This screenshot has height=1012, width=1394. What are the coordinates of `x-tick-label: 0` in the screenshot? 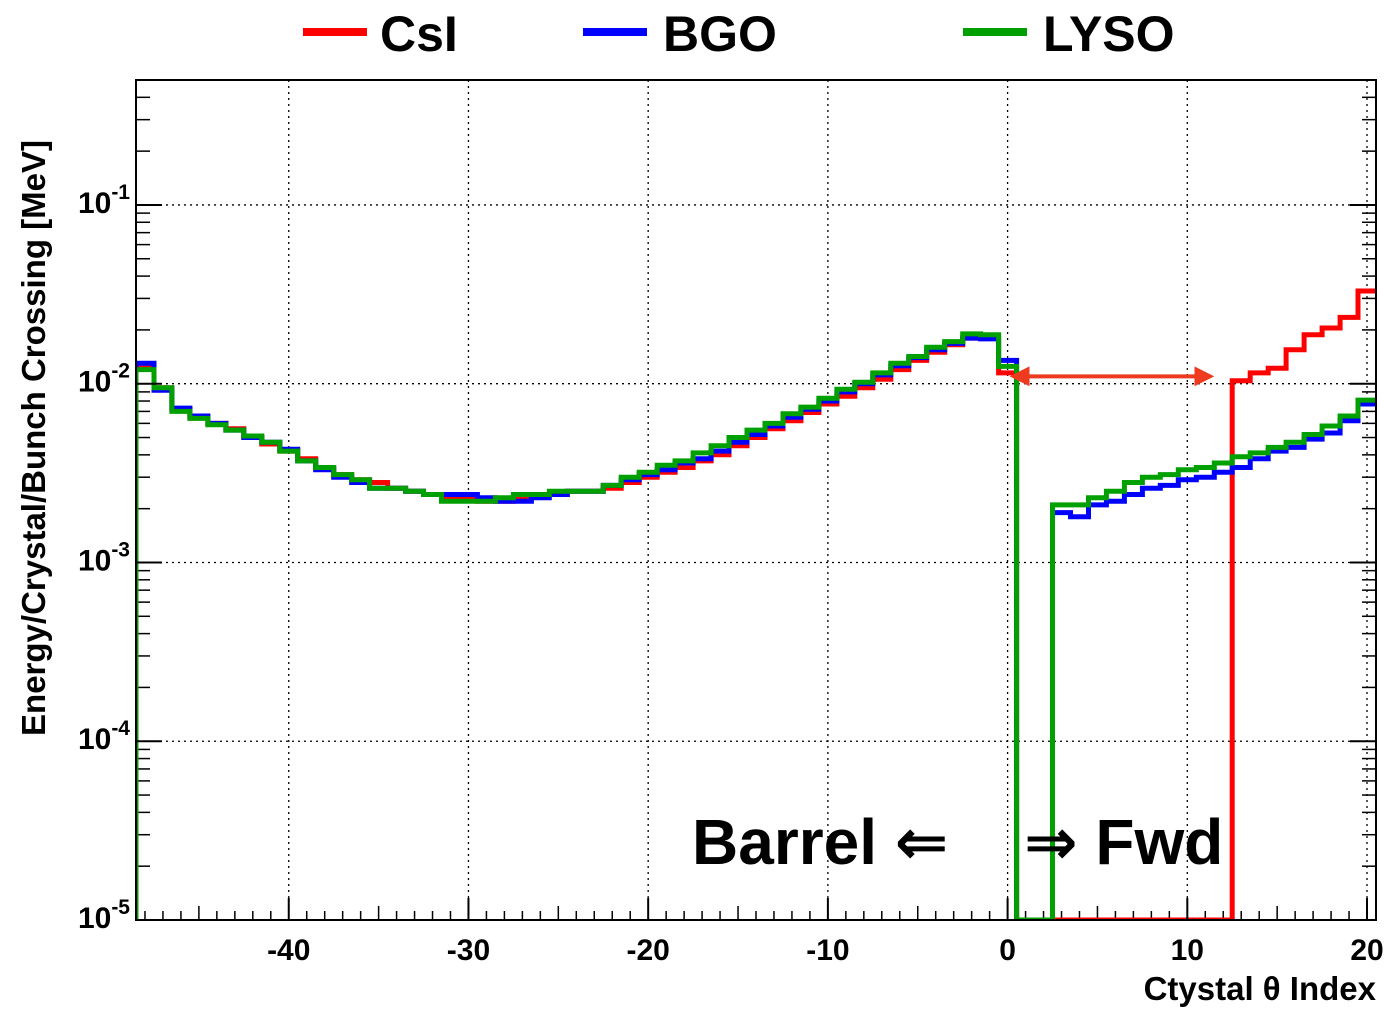 It's located at (1007, 950).